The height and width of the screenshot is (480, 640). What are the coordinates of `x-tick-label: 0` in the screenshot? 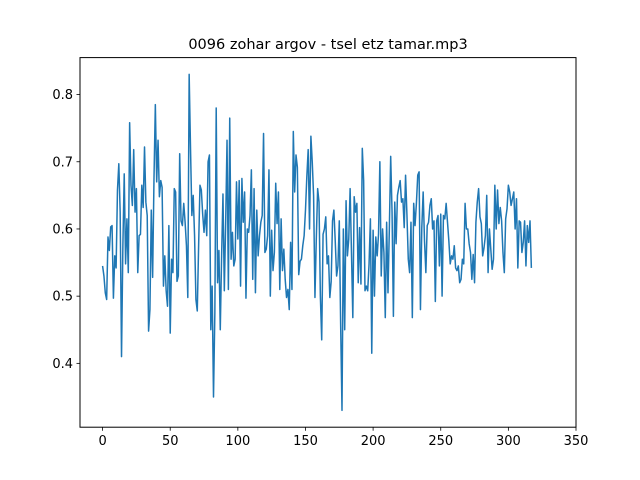 It's located at (102, 441).